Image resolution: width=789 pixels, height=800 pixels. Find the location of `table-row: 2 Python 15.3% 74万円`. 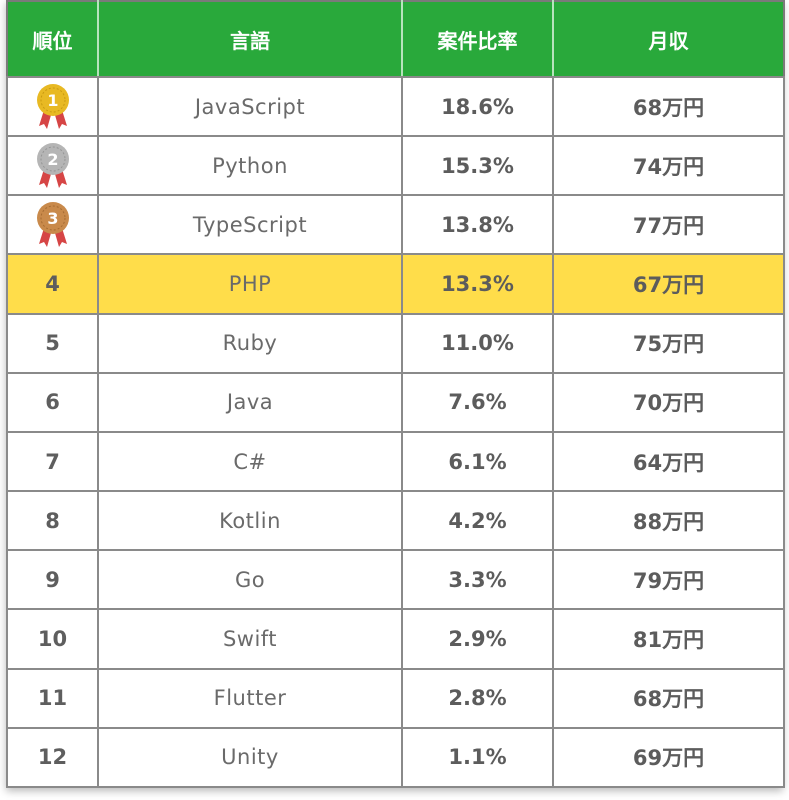

table-row: 2 Python 15.3% 74万円 is located at coordinates (395, 166).